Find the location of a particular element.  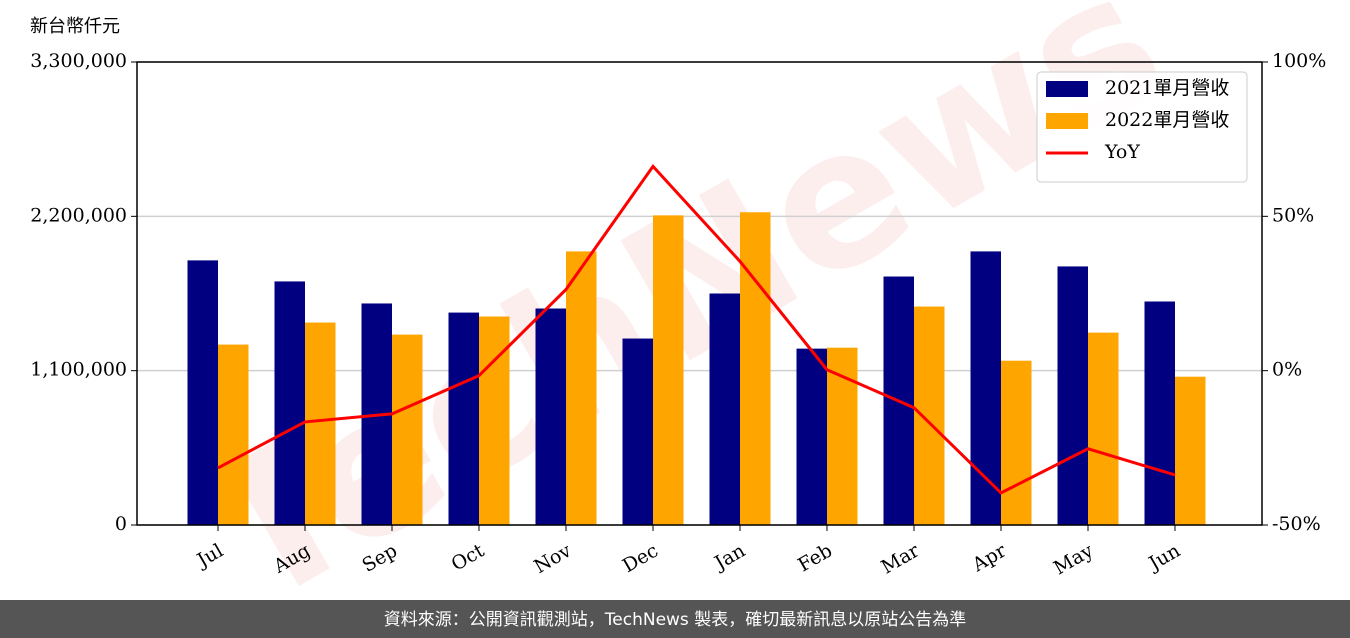

y2-tick-label: 0% is located at coordinates (1287, 370).